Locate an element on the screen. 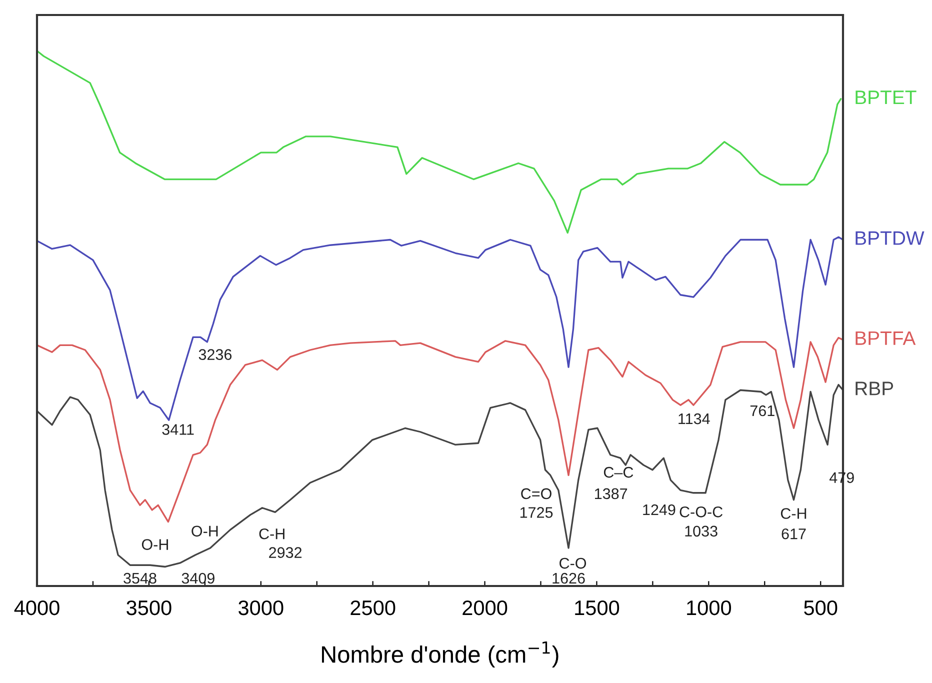  annotation: 1033 is located at coordinates (701, 531).